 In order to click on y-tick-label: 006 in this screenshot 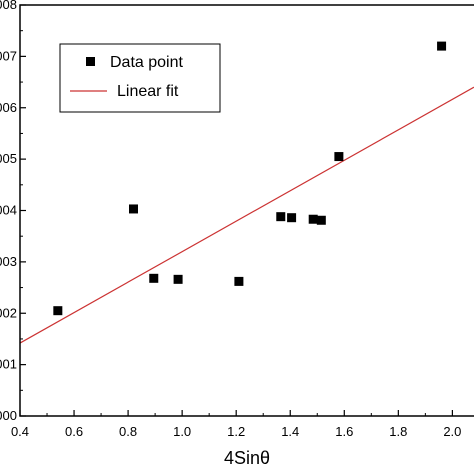, I will do `click(8, 107)`.